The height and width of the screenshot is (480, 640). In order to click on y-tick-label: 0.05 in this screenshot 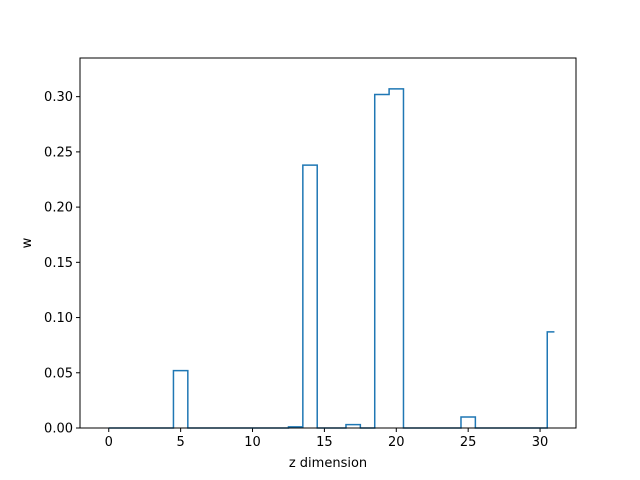, I will do `click(58, 373)`.